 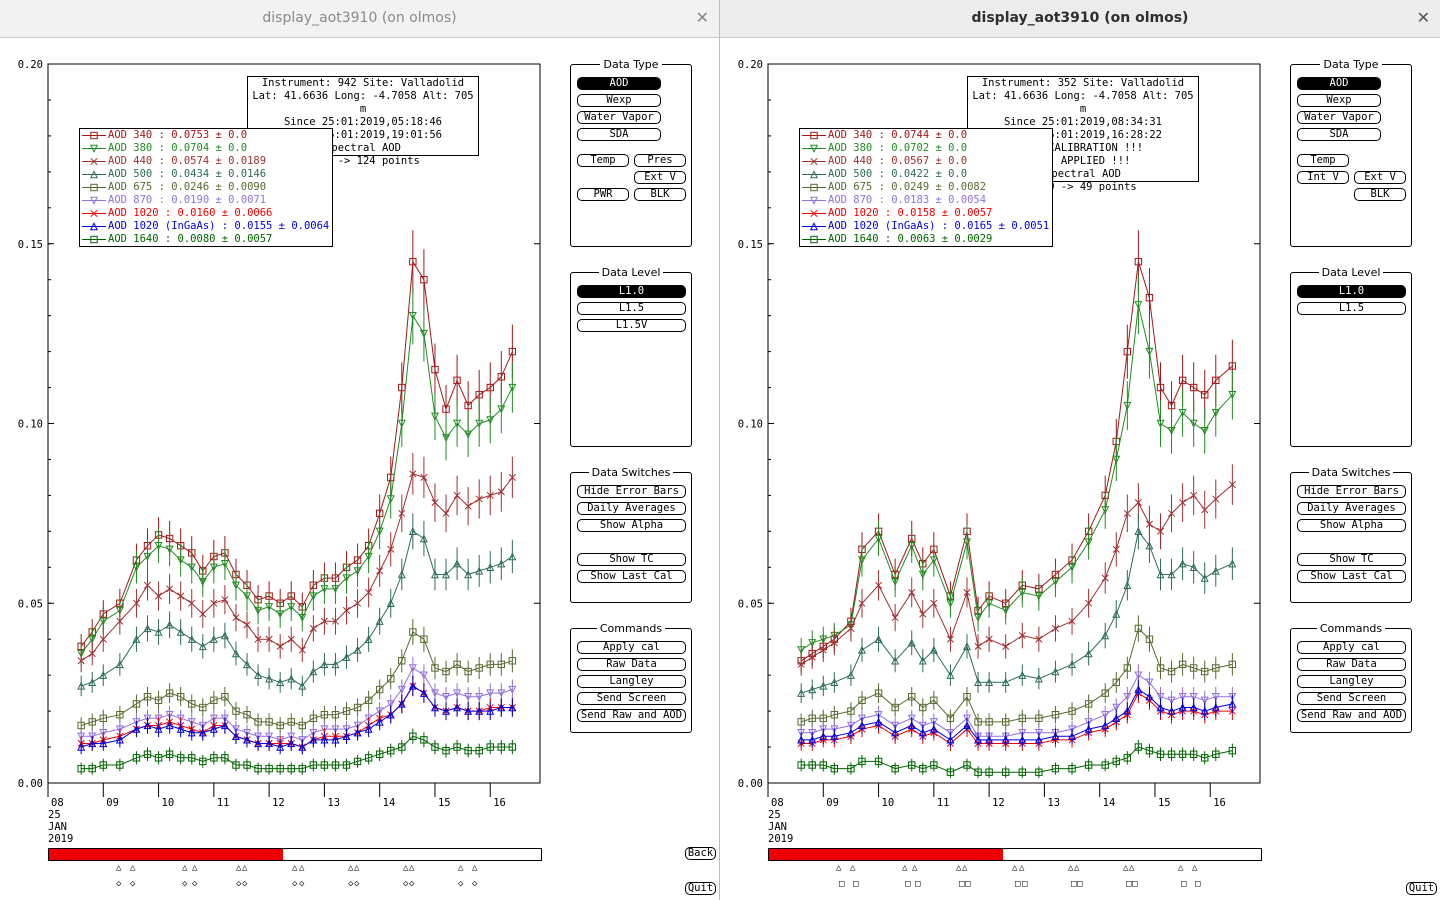 I want to click on legend-entry: AOD 340 : 0.0744 ± 0.0, so click(x=926, y=135).